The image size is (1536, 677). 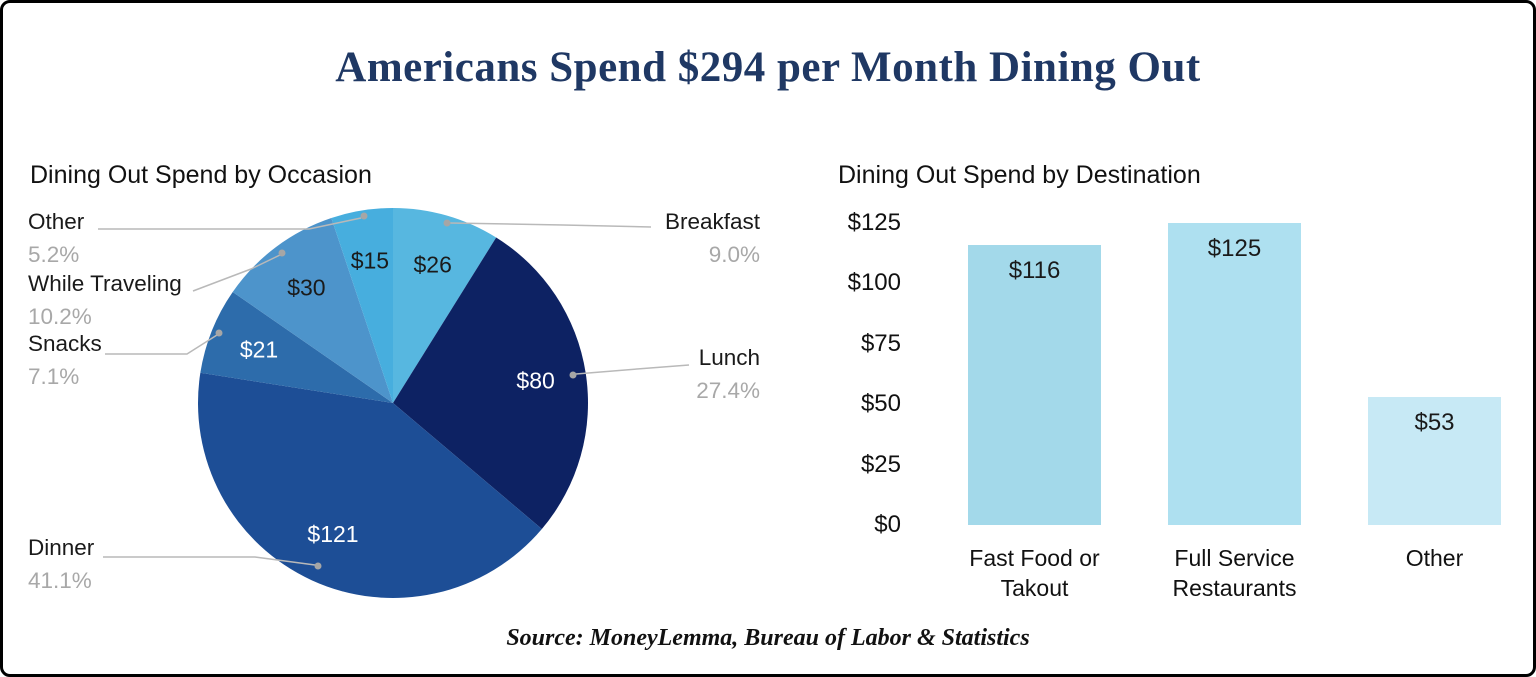 I want to click on pie-callout-while-traveling: While Traveling 10.2%, so click(x=105, y=300).